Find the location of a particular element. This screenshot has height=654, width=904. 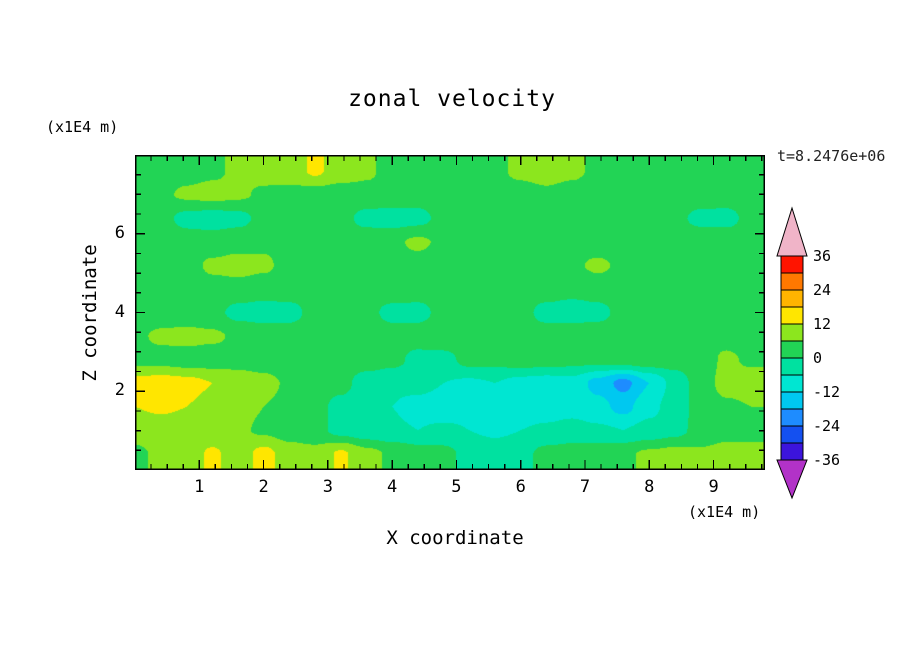

time-annotation: t=8.2476e+06 is located at coordinates (831, 156).